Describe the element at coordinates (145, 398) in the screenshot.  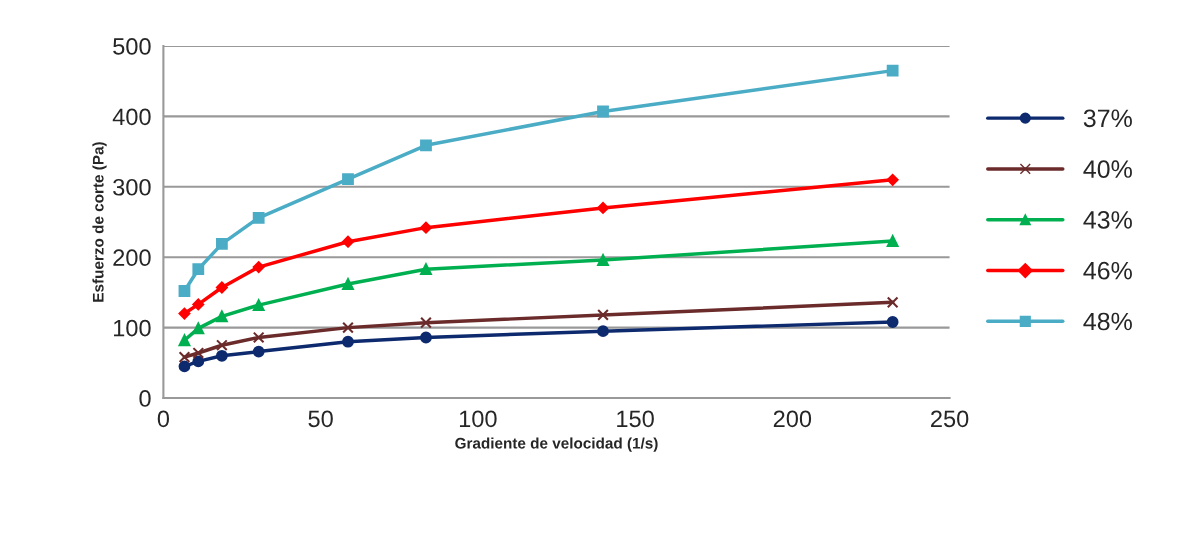
I see `y-tick-label: 0` at that location.